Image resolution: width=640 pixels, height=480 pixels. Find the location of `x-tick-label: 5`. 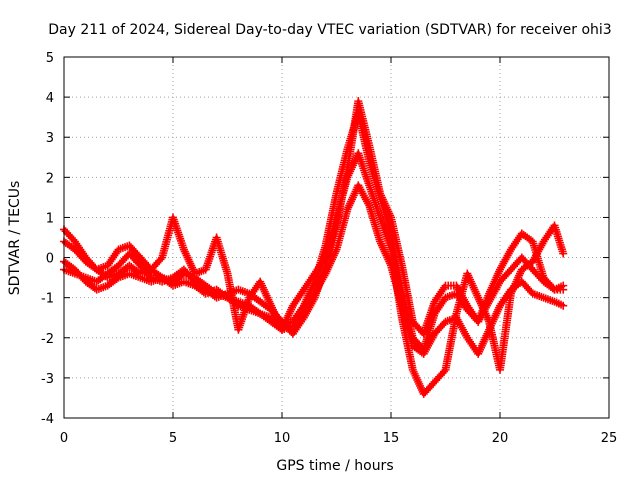

x-tick-label: 5 is located at coordinates (173, 438).